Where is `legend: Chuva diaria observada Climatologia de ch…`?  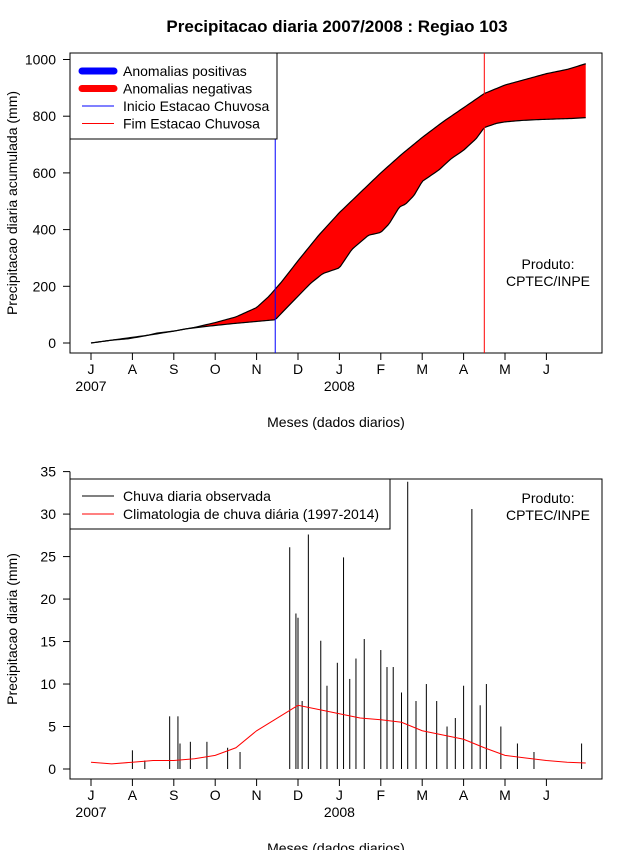 legend: Chuva diaria observada Climatologia de ch… is located at coordinates (230, 504).